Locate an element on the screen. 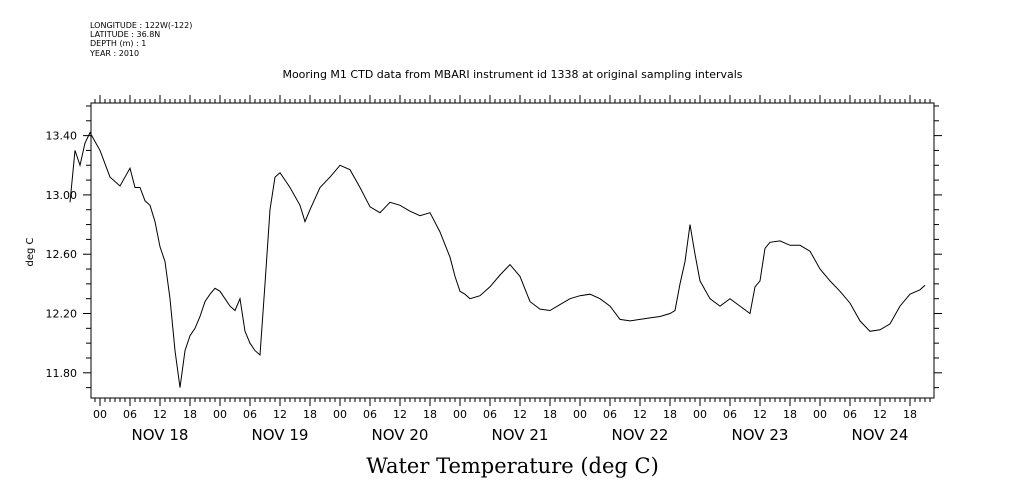 The image size is (1009, 504). y-tick-labels: 11.80 12.20 12.60 13.00 13.40 is located at coordinates (62, 255).